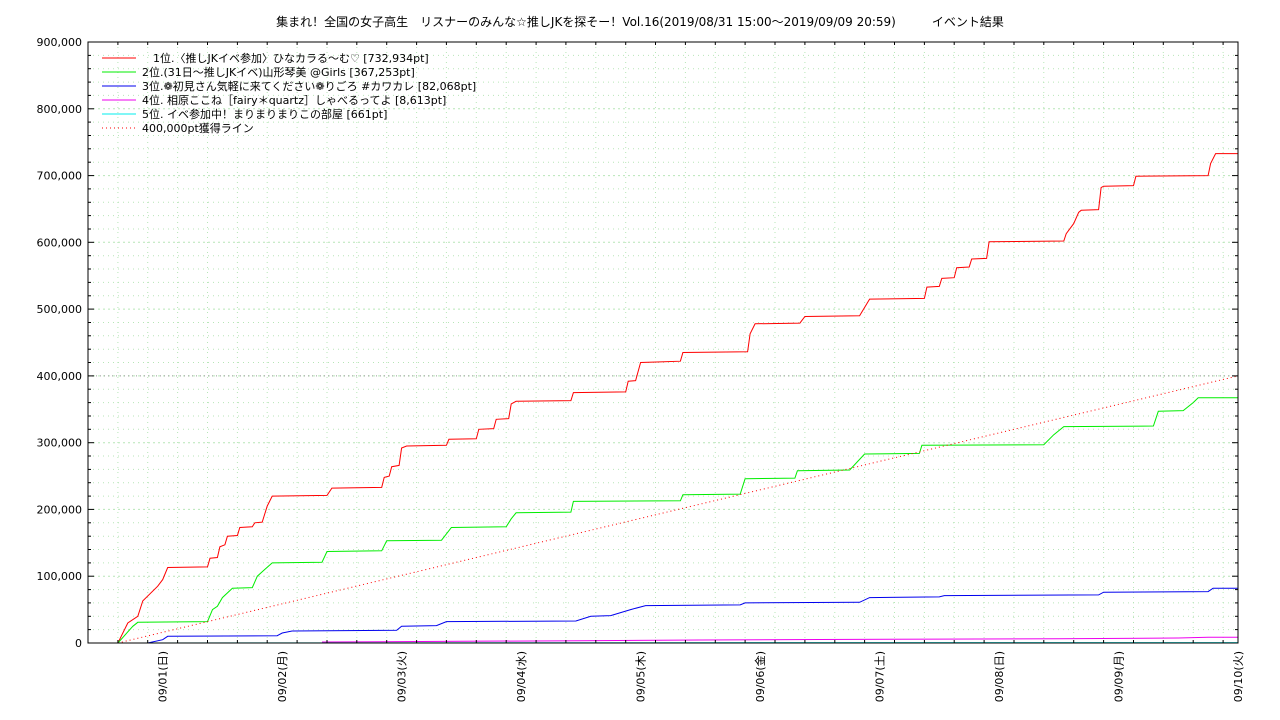 This screenshot has width=1280, height=720. Describe the element at coordinates (760, 676) in the screenshot. I see `x-tick-label: 09/06(金)` at that location.